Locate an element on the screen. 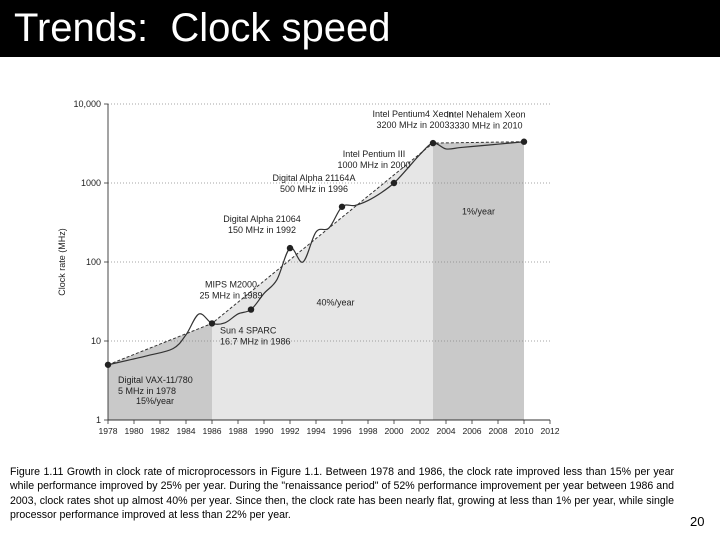 Image resolution: width=720 pixels, height=540 pixels. x-tick-label: 2008 is located at coordinates (497, 431).